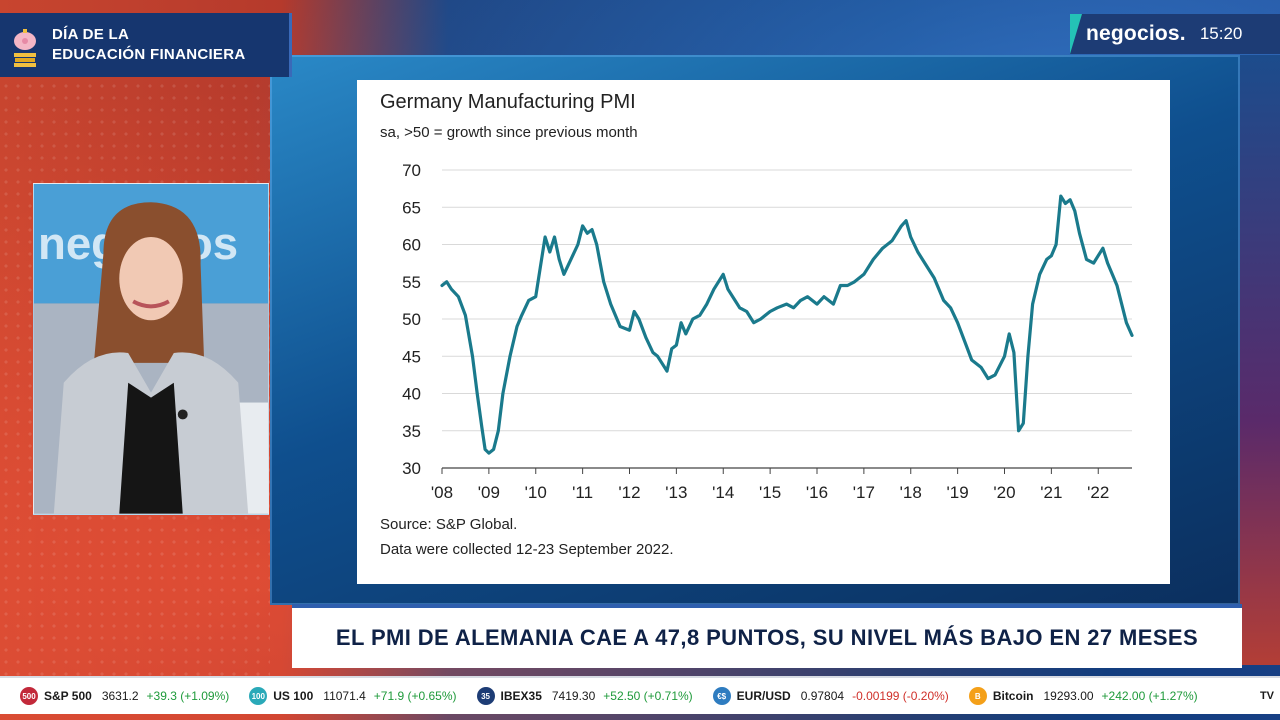 Image resolution: width=1280 pixels, height=720 pixels. What do you see at coordinates (1076, 34) in the screenshot?
I see `logo-accent-shape` at bounding box center [1076, 34].